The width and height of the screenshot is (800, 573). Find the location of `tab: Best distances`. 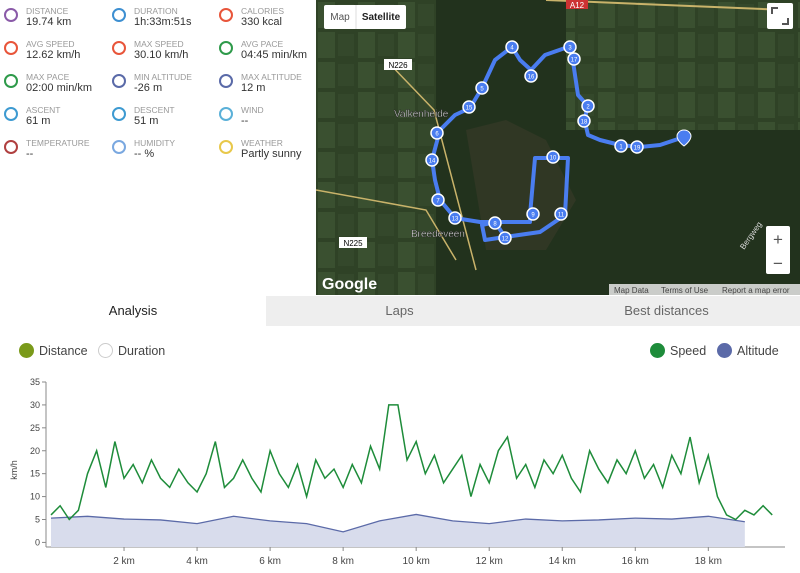

tab: Best distances is located at coordinates (666, 311).